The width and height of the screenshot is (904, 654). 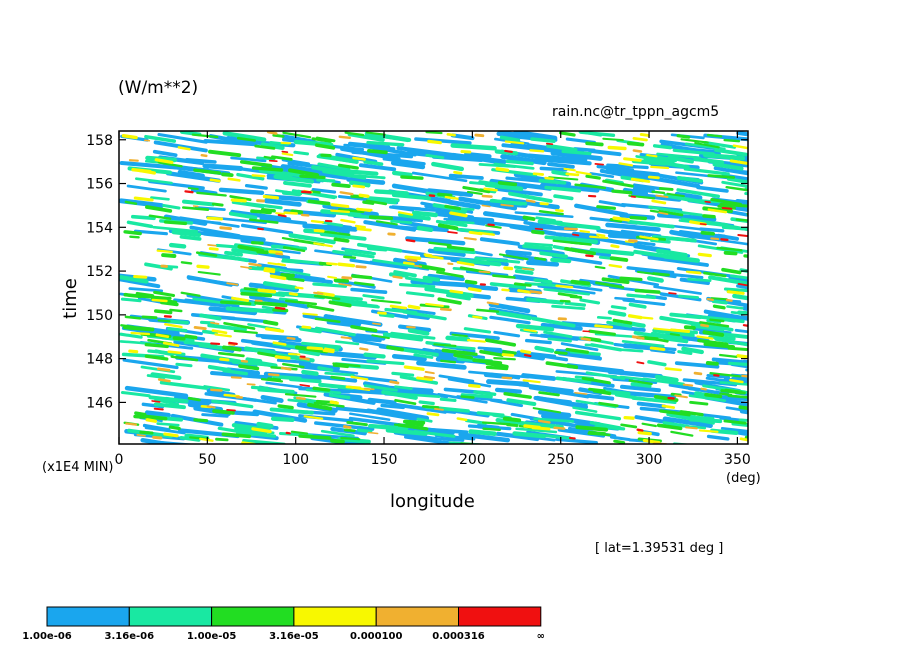 I want to click on legend-level-label: 0.000316, so click(x=458, y=636).